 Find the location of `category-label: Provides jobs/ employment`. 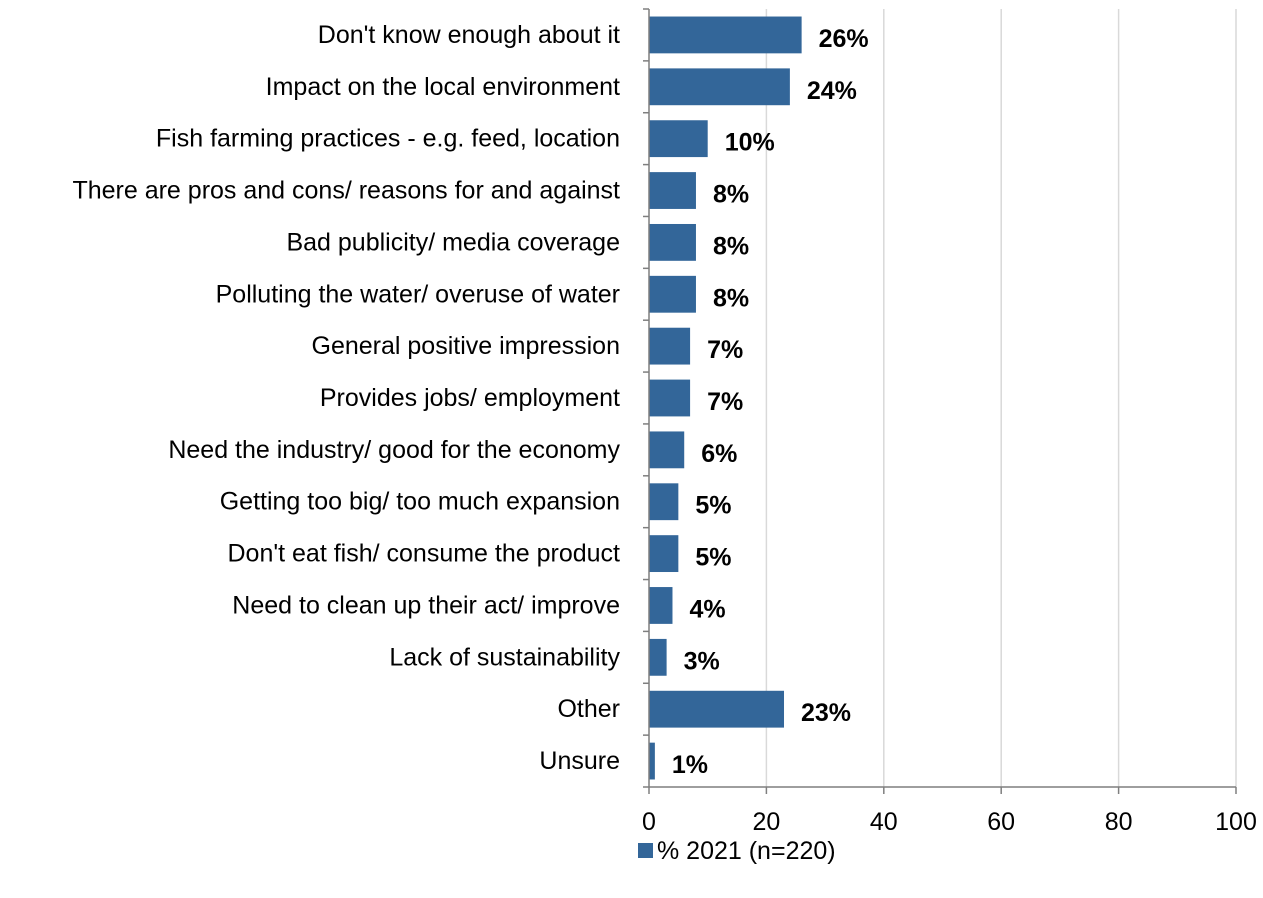

category-label: Provides jobs/ employment is located at coordinates (470, 398).